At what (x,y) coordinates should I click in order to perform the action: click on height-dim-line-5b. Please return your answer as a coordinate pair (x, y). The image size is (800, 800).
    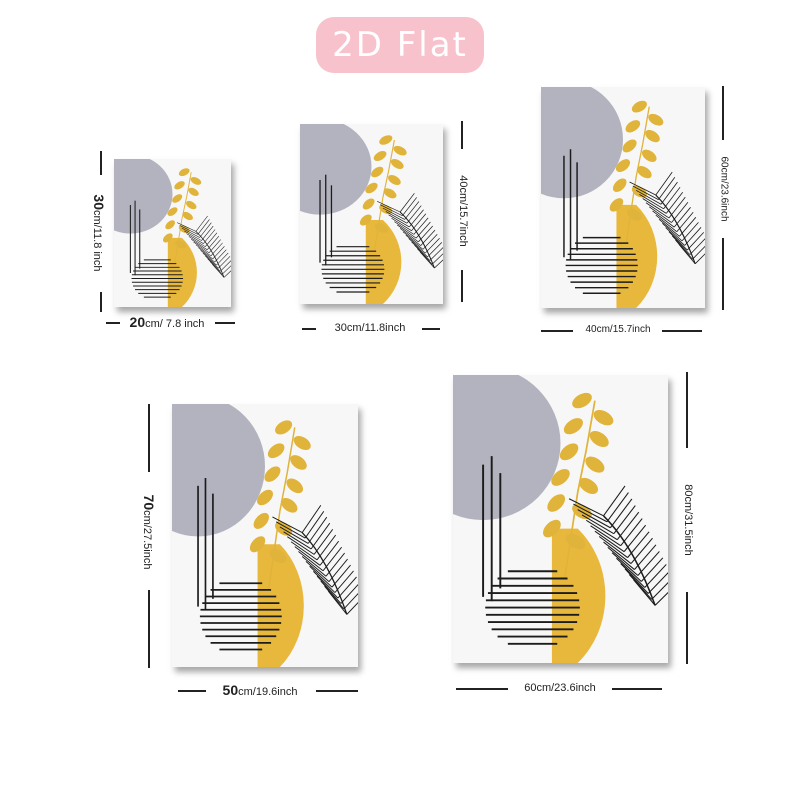
    Looking at the image, I should click on (687, 628).